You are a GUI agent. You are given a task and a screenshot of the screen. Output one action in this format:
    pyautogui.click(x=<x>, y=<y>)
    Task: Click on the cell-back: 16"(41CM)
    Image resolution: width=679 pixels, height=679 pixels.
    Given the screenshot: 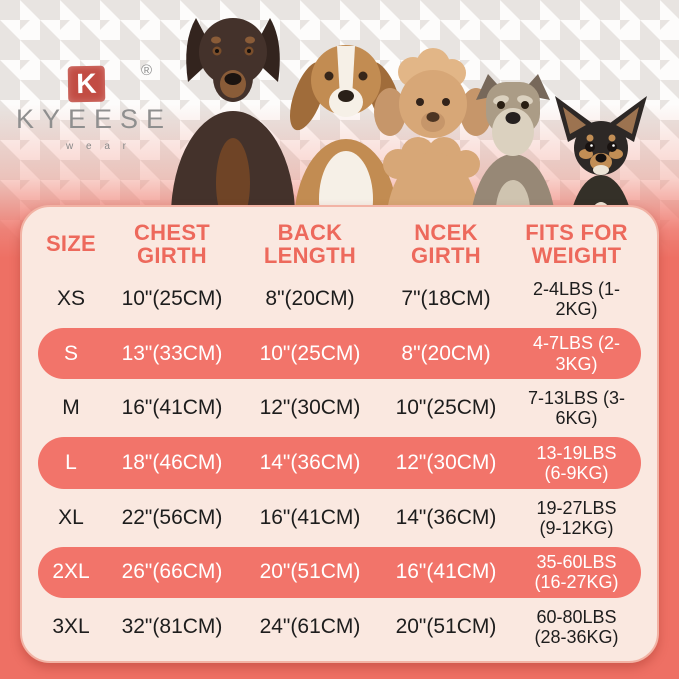 What is the action you would take?
    pyautogui.click(x=310, y=517)
    